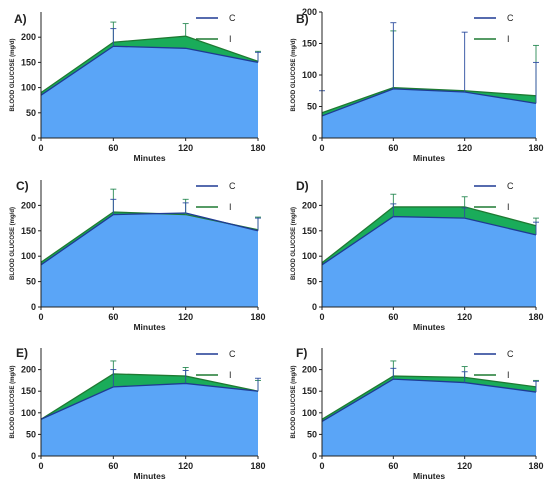  What do you see at coordinates (22, 186) in the screenshot?
I see `panel-title: C)` at bounding box center [22, 186].